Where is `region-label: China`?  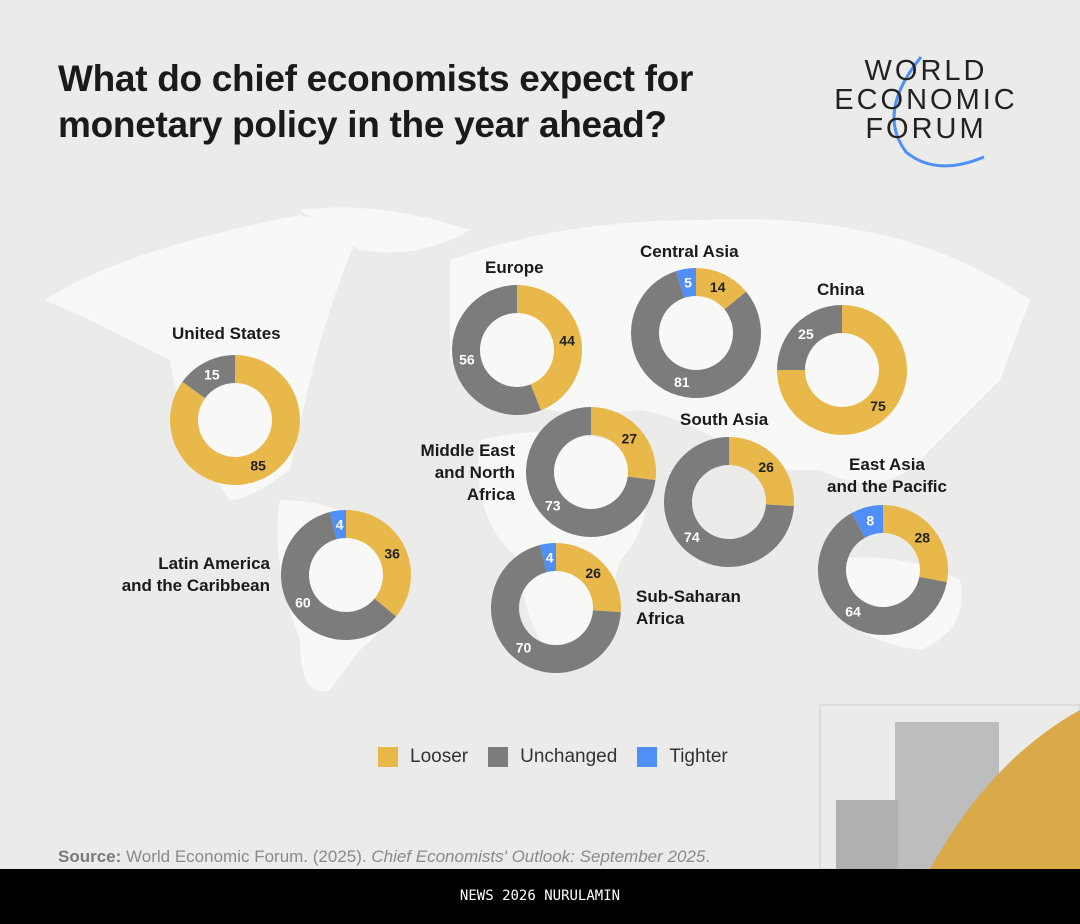
region-label: China is located at coordinates (841, 289).